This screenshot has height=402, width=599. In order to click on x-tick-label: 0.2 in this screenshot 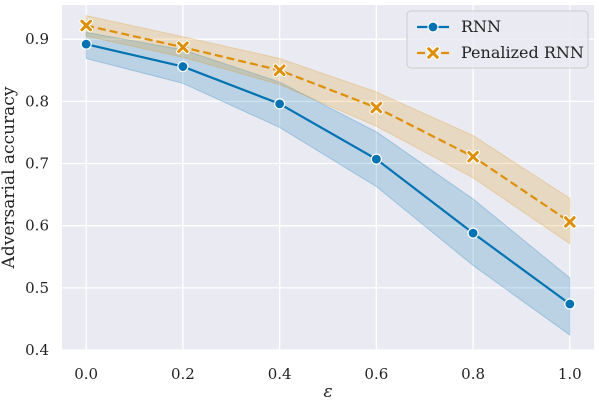, I will do `click(183, 374)`.